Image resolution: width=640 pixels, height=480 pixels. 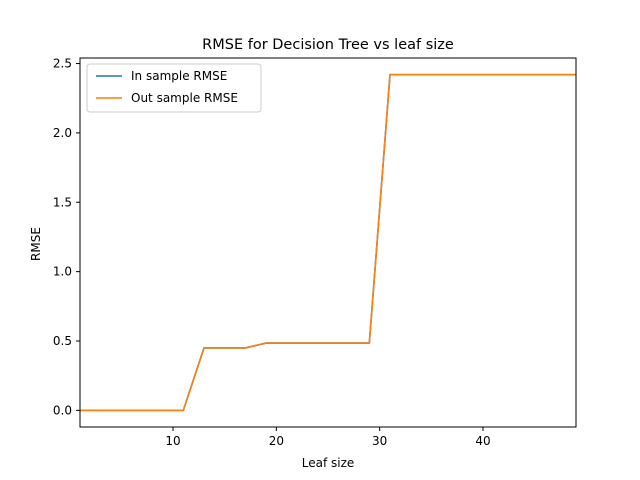 I want to click on legend-label-2: Out sample RMSE, so click(x=184, y=98).